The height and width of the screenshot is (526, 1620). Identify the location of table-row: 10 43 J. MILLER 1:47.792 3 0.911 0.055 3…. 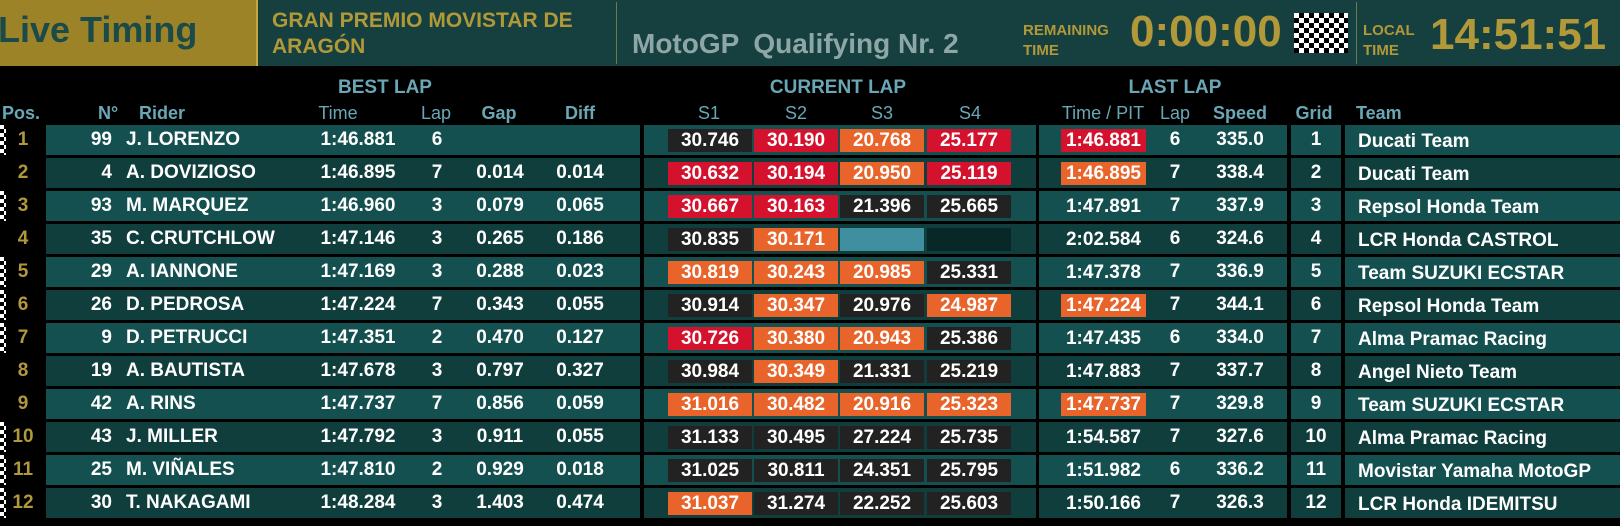
(810, 437).